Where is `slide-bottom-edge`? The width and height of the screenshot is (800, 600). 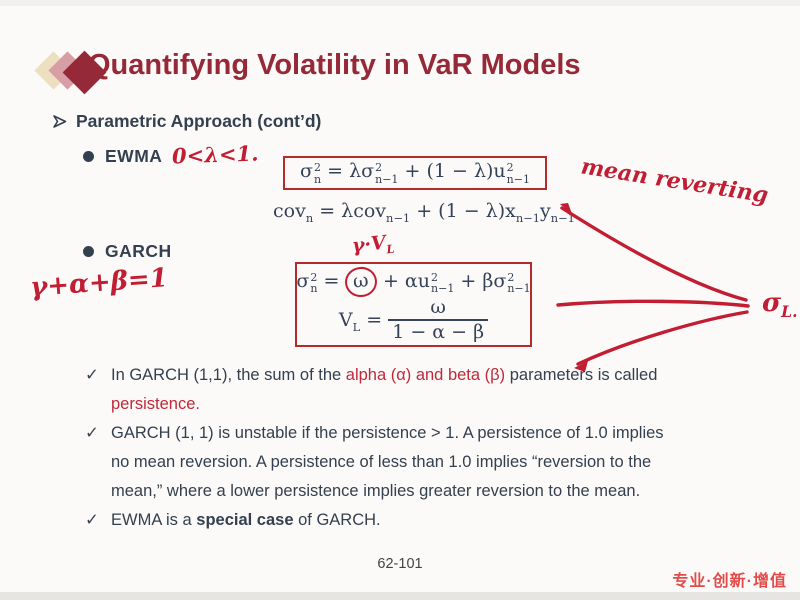 slide-bottom-edge is located at coordinates (400, 596).